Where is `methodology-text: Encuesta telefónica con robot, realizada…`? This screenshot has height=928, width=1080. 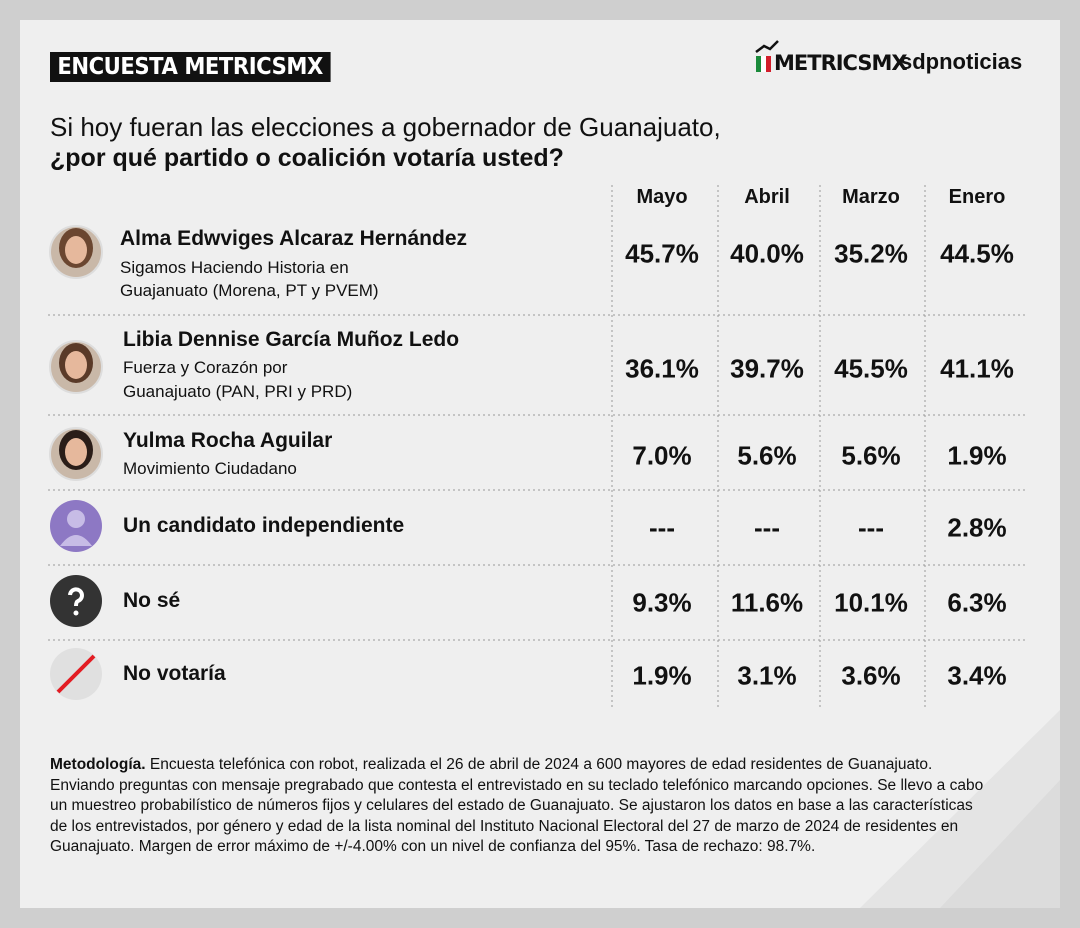
methodology-text: Encuesta telefónica con robot, realizada… is located at coordinates (517, 805).